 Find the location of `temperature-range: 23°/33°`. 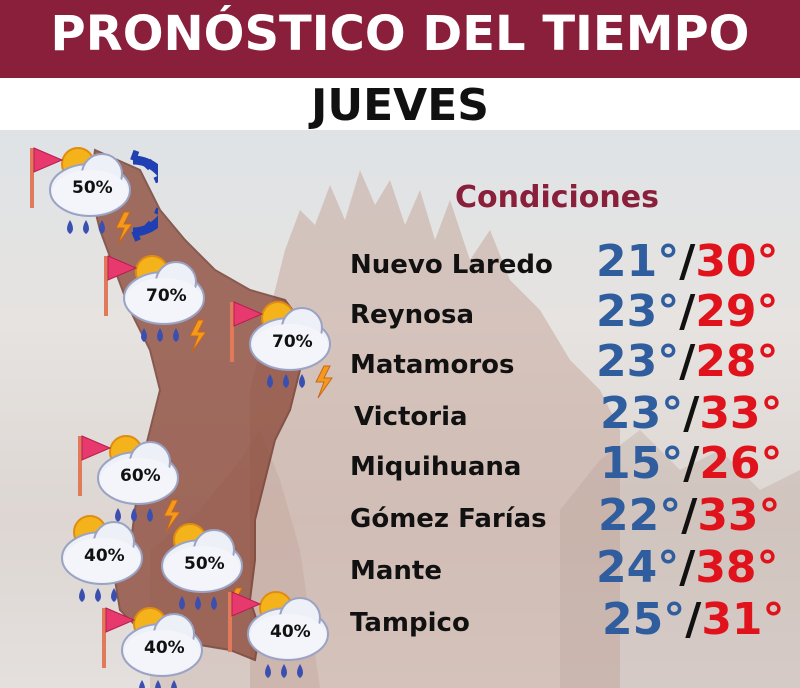

temperature-range: 23°/33° is located at coordinates (691, 413).